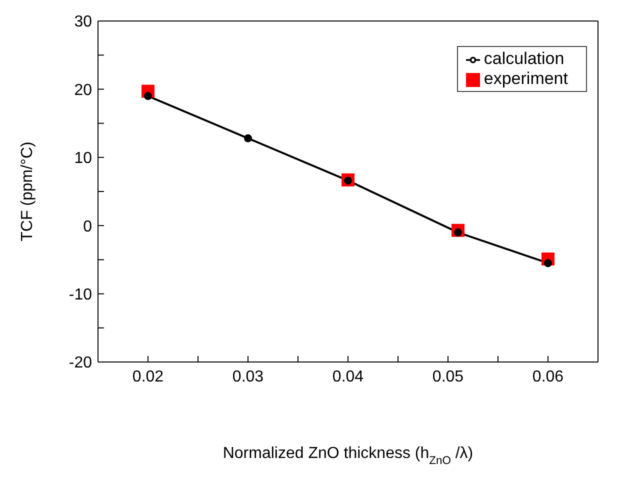 This screenshot has height=488, width=619. I want to click on y-tick-label: 0, so click(87, 227).